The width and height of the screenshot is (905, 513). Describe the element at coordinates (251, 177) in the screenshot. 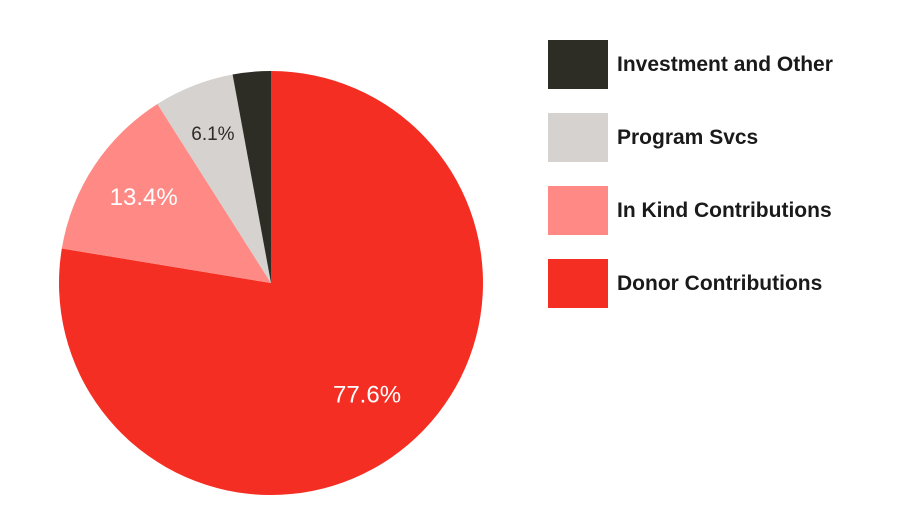

I see `pie-slice-investment-and-other` at that location.